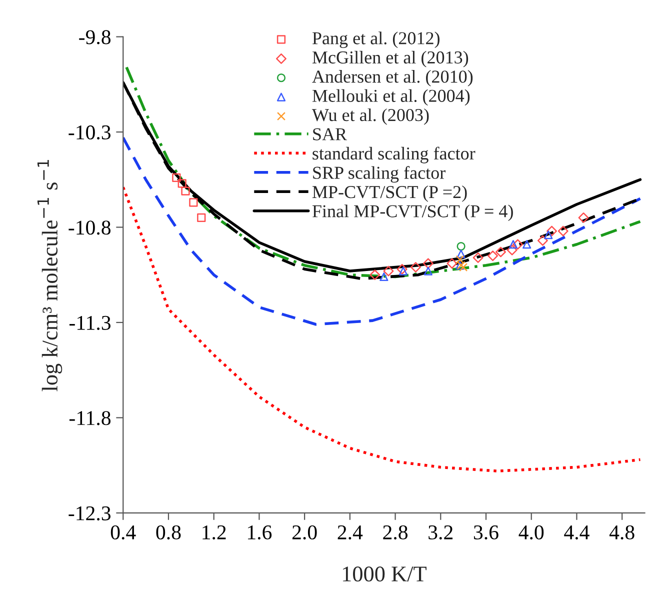 The image size is (648, 593). What do you see at coordinates (531, 532) in the screenshot?
I see `x-tick-label: 4.0` at bounding box center [531, 532].